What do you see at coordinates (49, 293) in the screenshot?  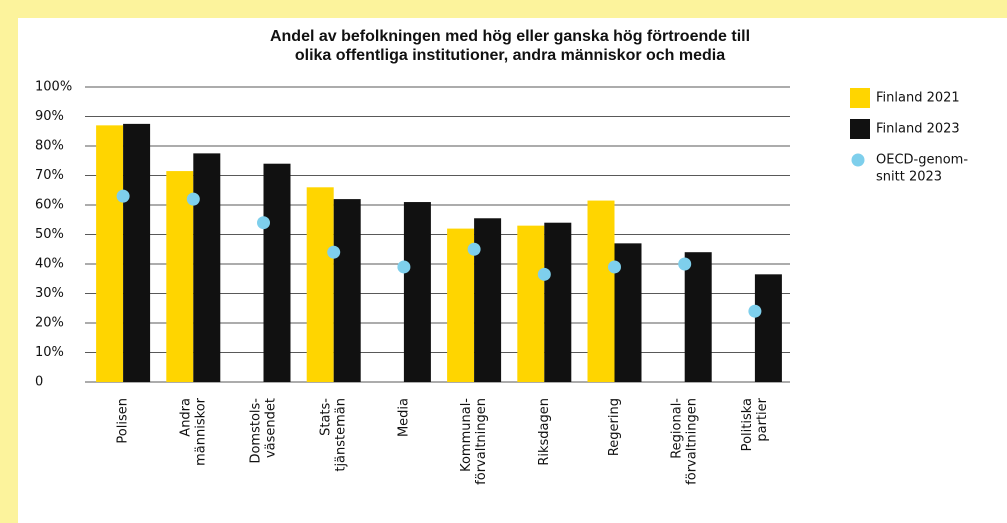 I see `y-tick-label: 30%` at bounding box center [49, 293].